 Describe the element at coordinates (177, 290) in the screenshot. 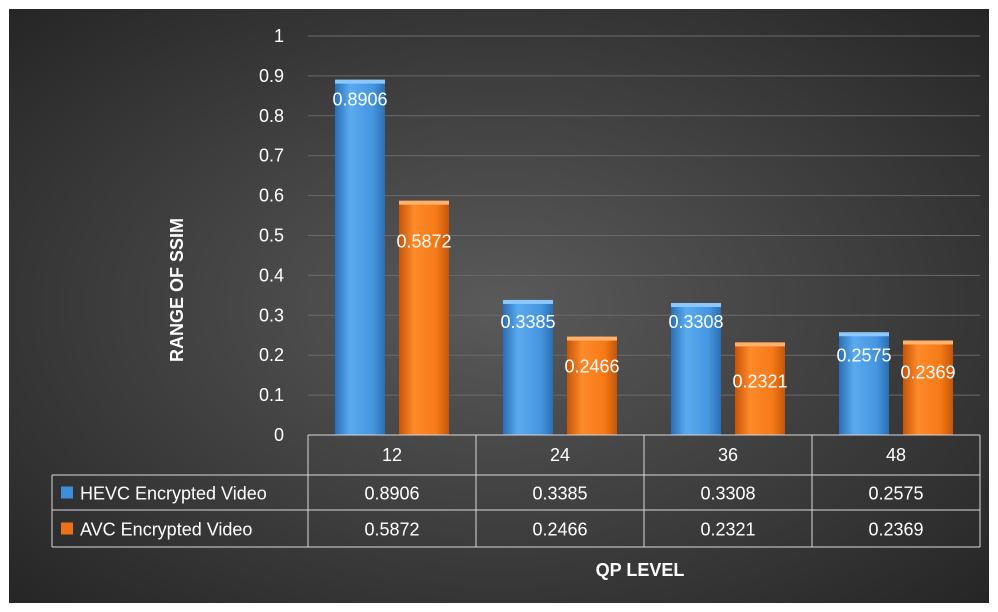

I see `y-axis-title: RANGE OF SSIM` at that location.